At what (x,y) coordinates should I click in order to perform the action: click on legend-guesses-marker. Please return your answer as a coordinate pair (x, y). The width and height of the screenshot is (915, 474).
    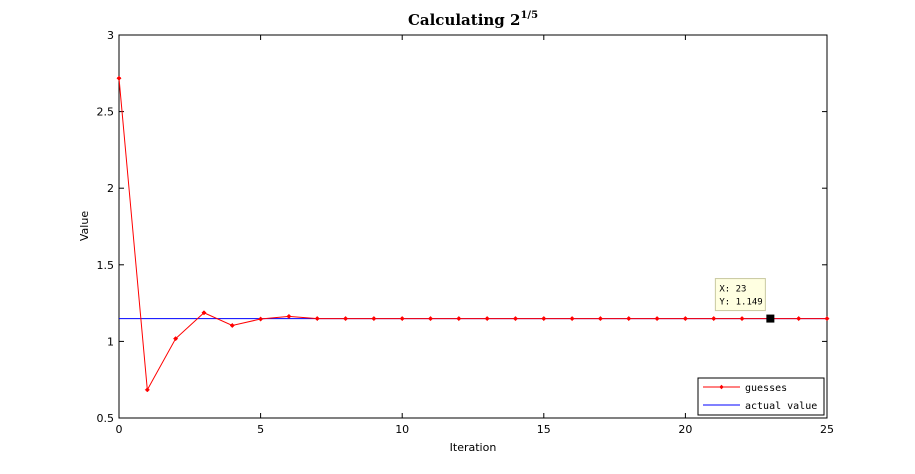
    Looking at the image, I should click on (721, 387).